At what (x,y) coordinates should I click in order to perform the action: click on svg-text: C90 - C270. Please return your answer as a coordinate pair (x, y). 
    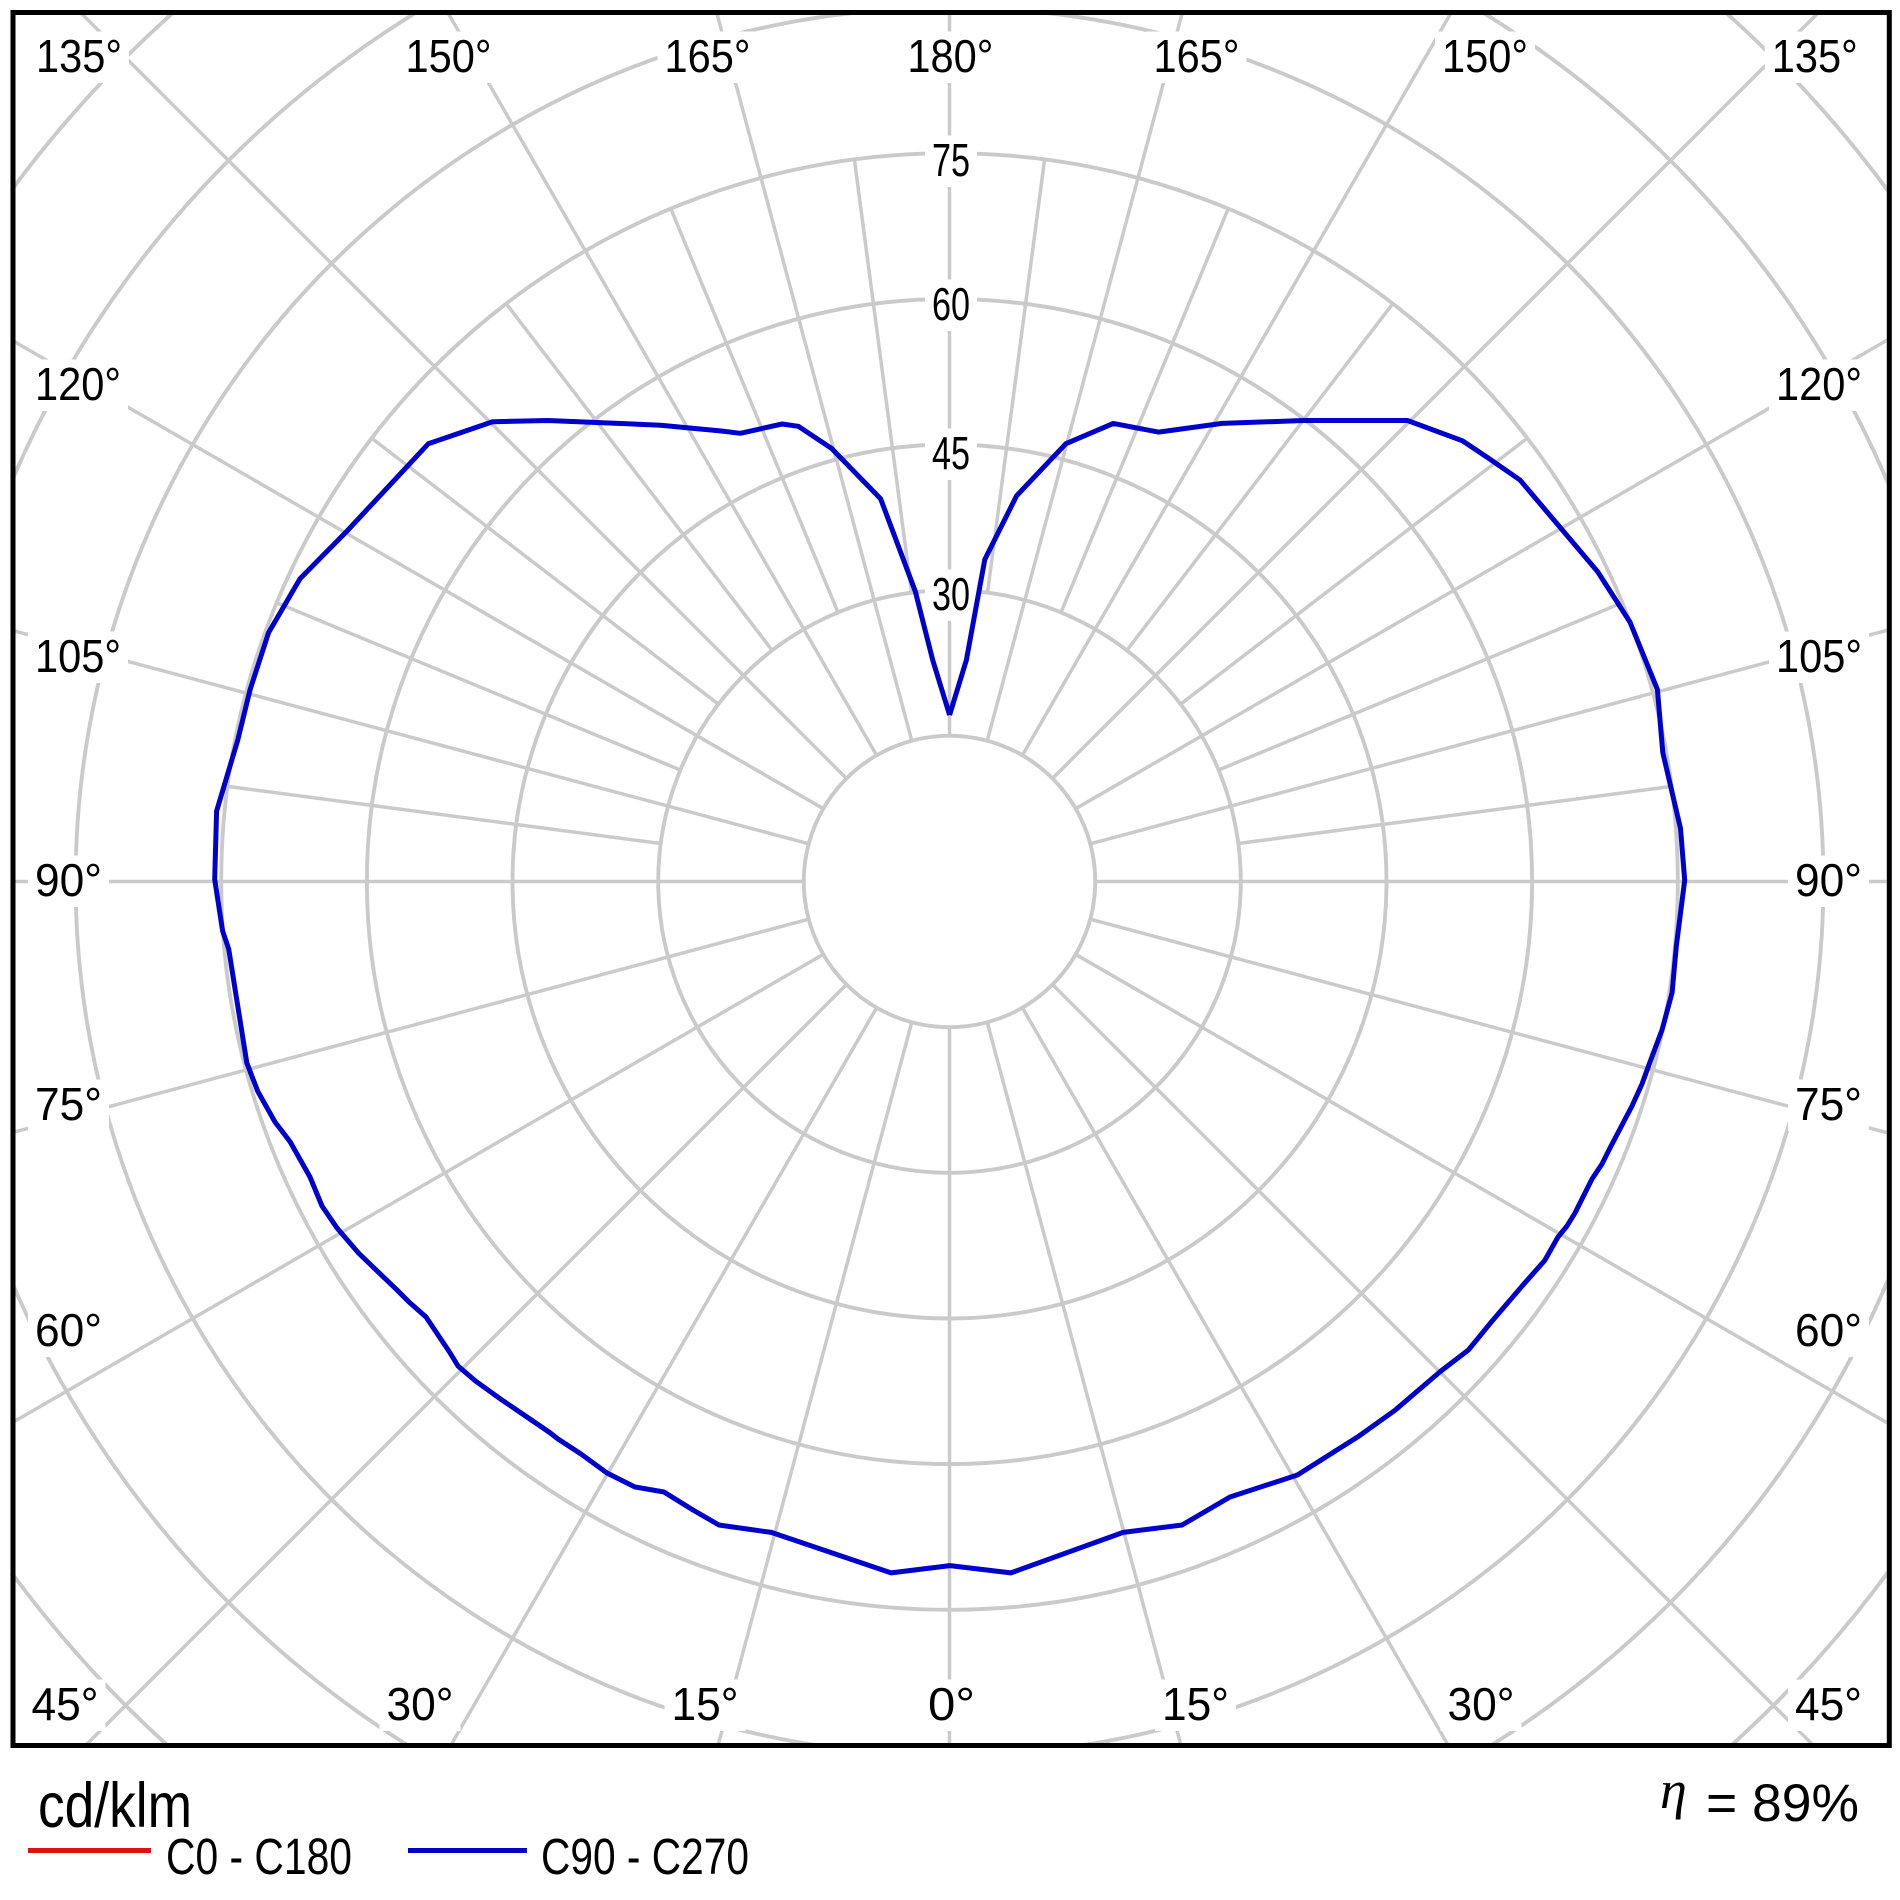
    Looking at the image, I should click on (645, 1856).